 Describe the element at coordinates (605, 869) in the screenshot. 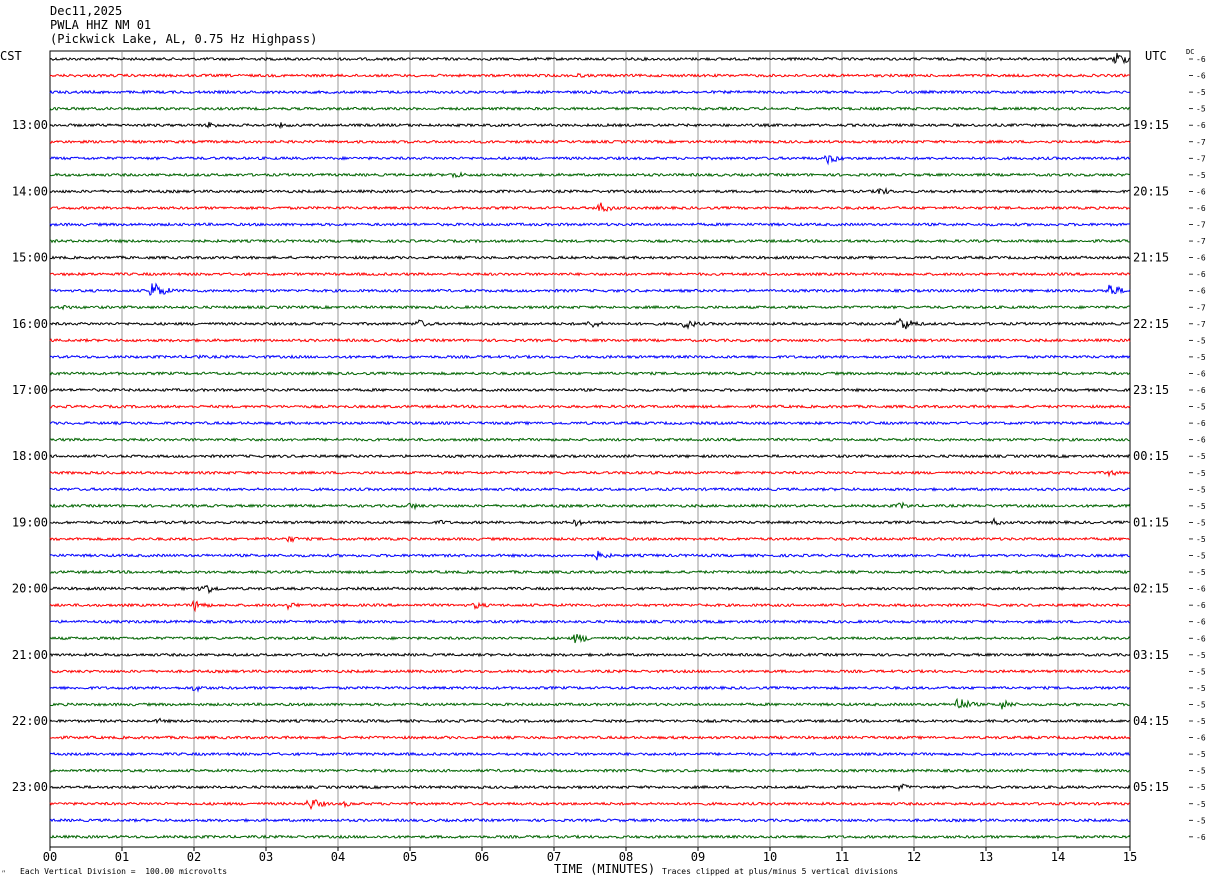

I see `x-axis-title: TIME (MINUTES)` at that location.